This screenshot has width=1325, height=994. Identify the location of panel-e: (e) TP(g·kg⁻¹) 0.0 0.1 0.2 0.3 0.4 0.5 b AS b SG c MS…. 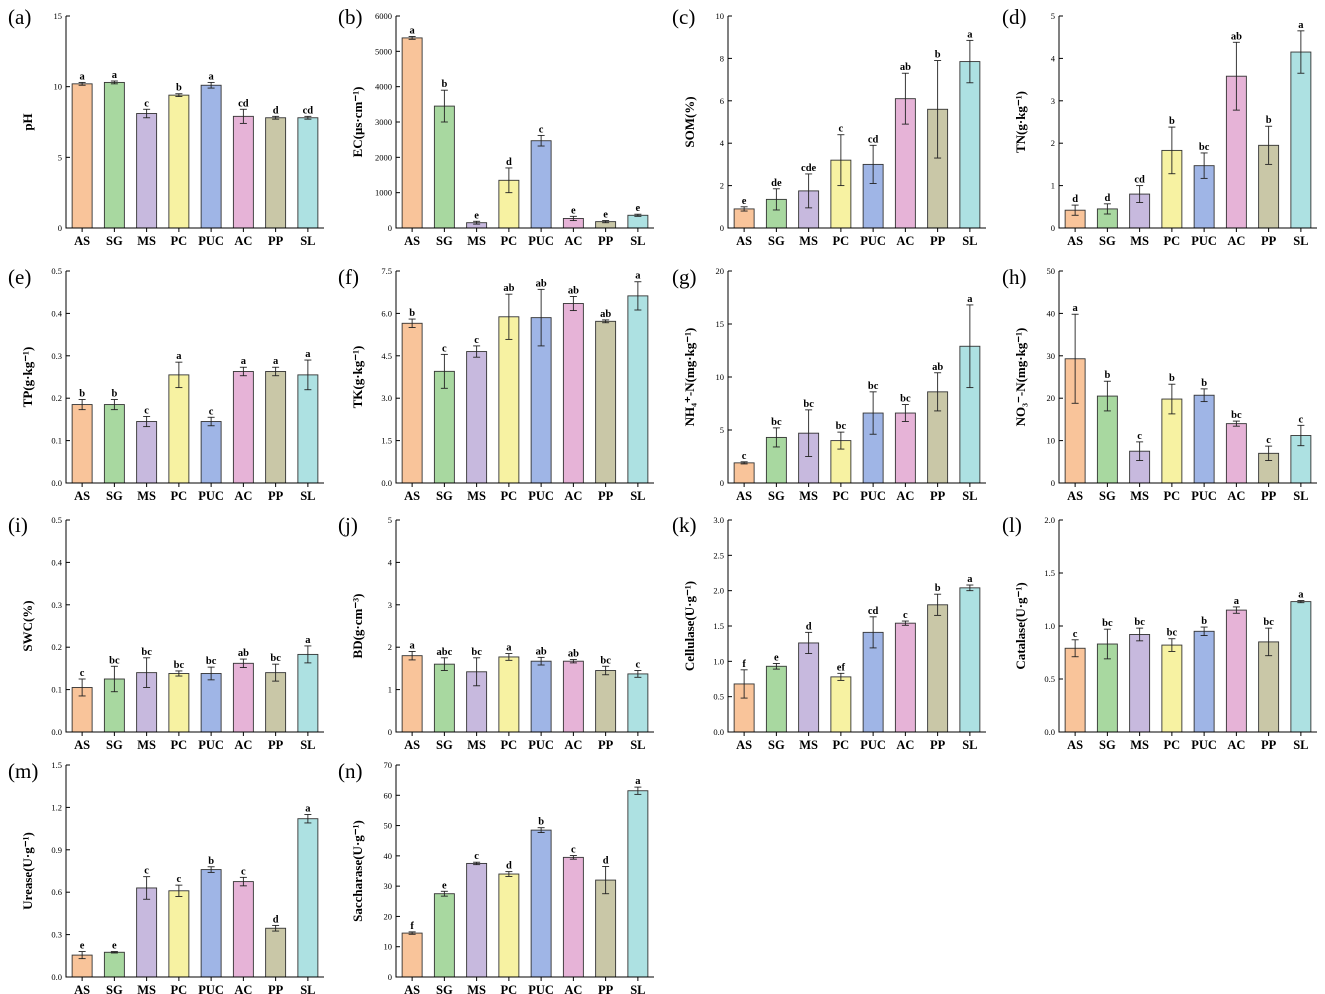
(166, 384).